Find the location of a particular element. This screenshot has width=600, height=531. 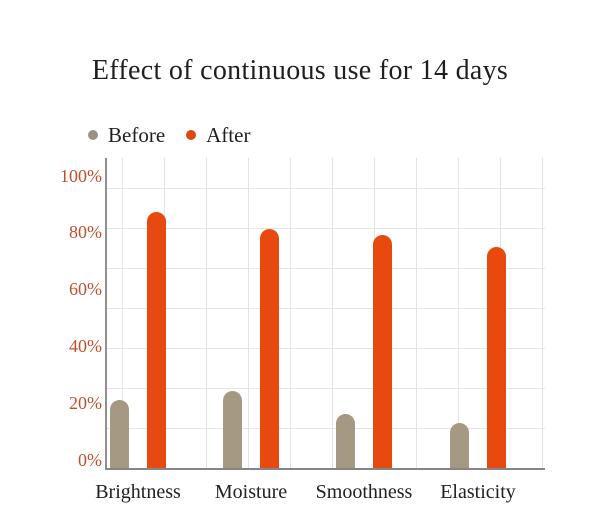

bar-before-moisture is located at coordinates (232, 429).